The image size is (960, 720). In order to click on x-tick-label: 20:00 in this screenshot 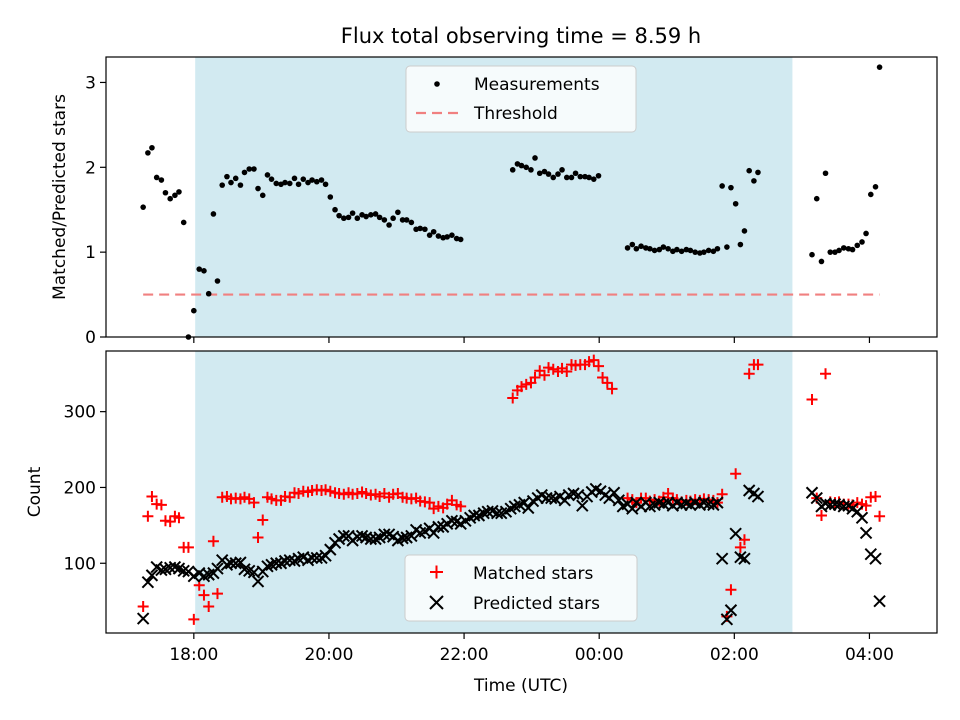, I will do `click(328, 655)`.